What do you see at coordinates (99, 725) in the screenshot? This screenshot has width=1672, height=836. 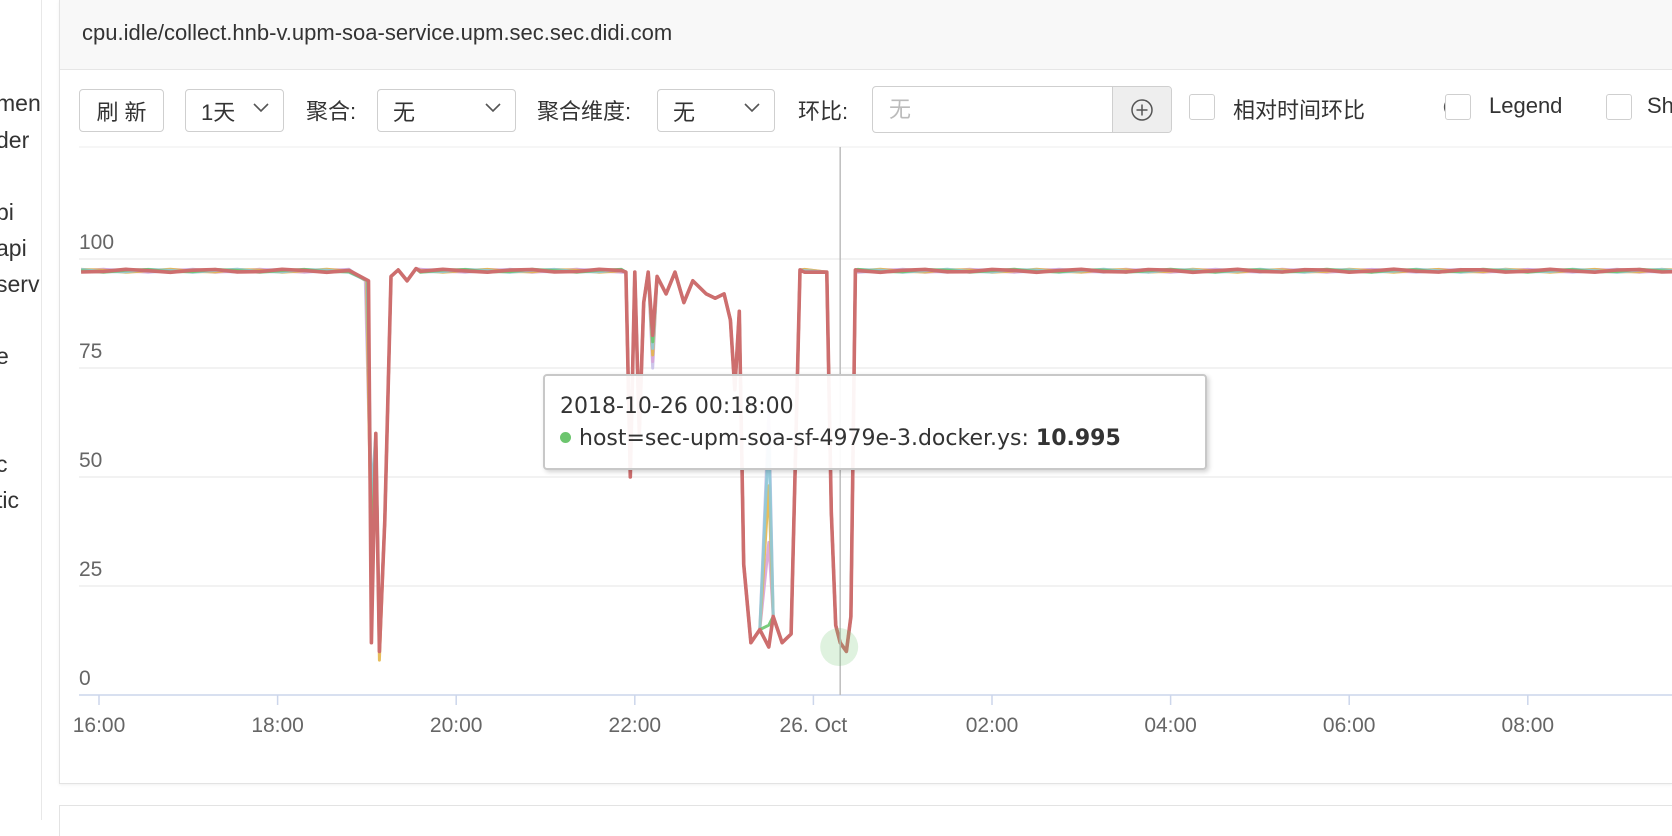 I see `x-tick-label: 16:00` at bounding box center [99, 725].